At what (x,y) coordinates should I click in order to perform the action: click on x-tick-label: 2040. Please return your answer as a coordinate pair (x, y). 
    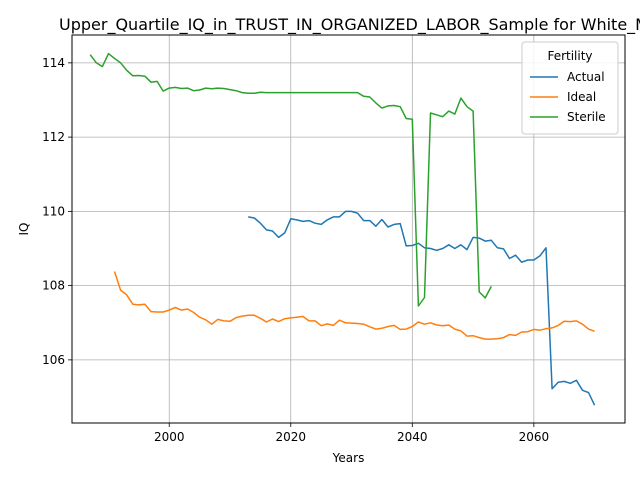
    Looking at the image, I should click on (412, 437).